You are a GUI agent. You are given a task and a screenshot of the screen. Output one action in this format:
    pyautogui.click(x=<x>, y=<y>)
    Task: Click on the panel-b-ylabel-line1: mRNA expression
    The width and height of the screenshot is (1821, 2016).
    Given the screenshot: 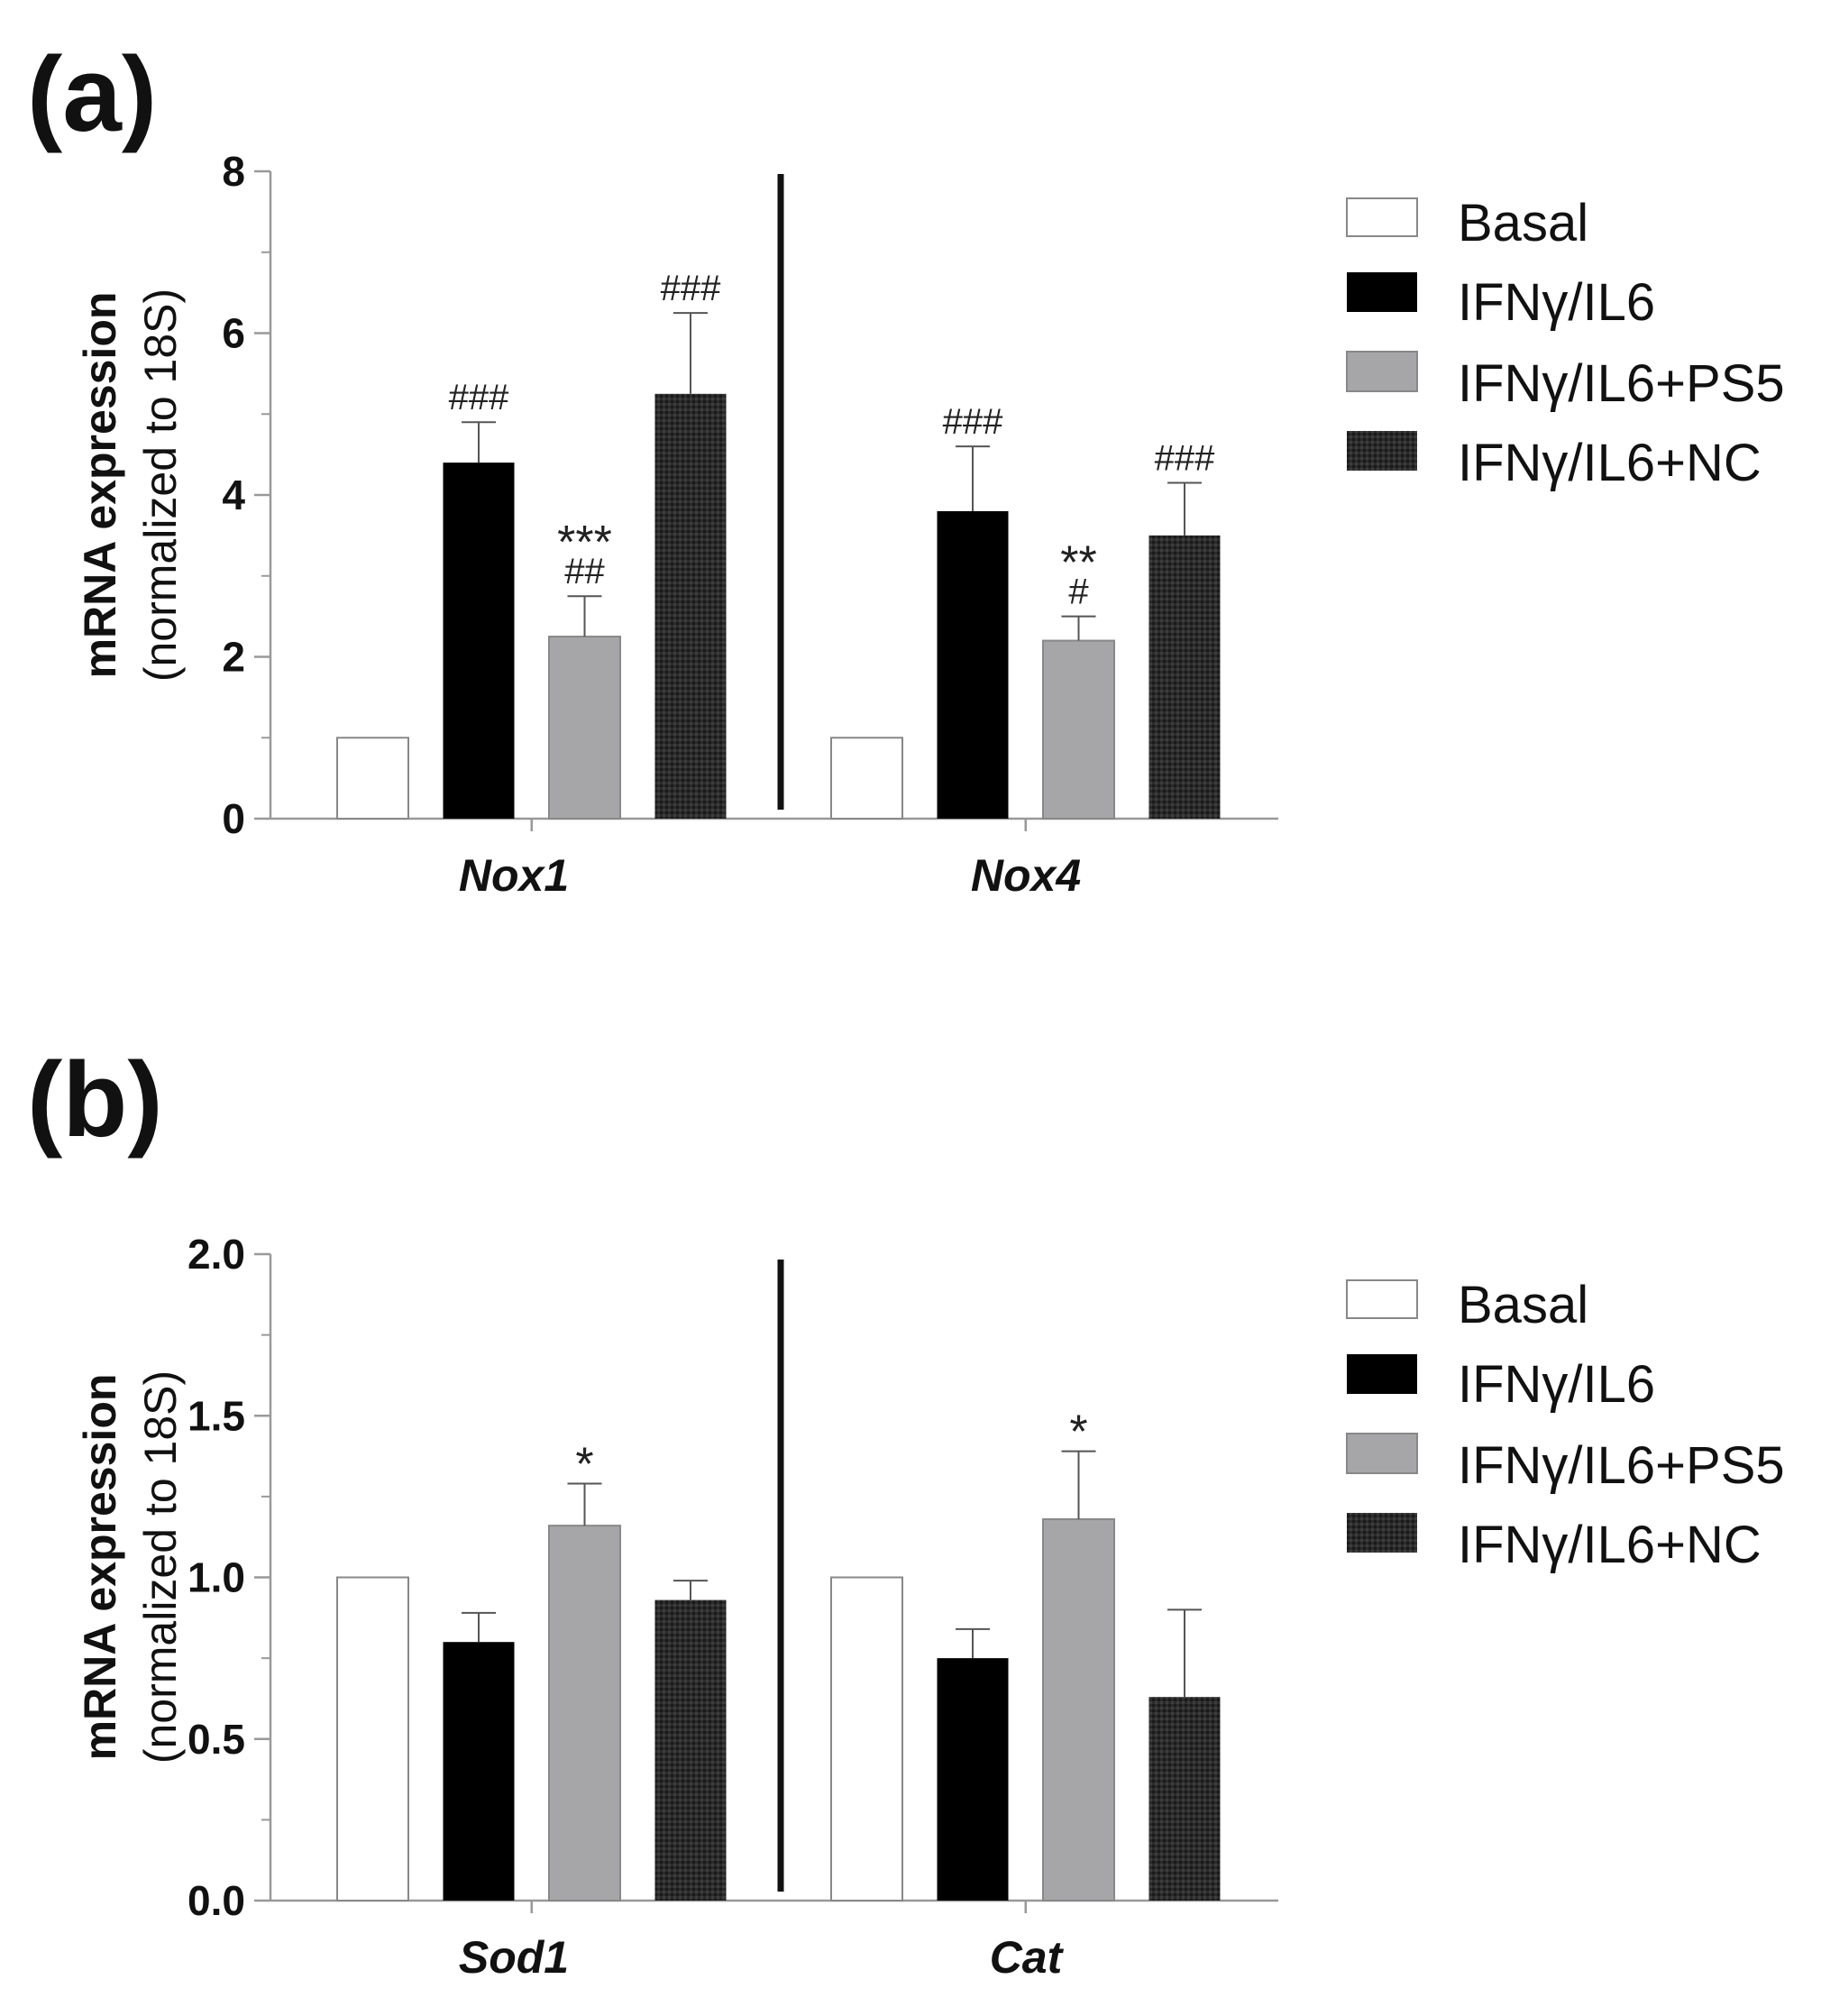 What is the action you would take?
    pyautogui.click(x=100, y=1568)
    